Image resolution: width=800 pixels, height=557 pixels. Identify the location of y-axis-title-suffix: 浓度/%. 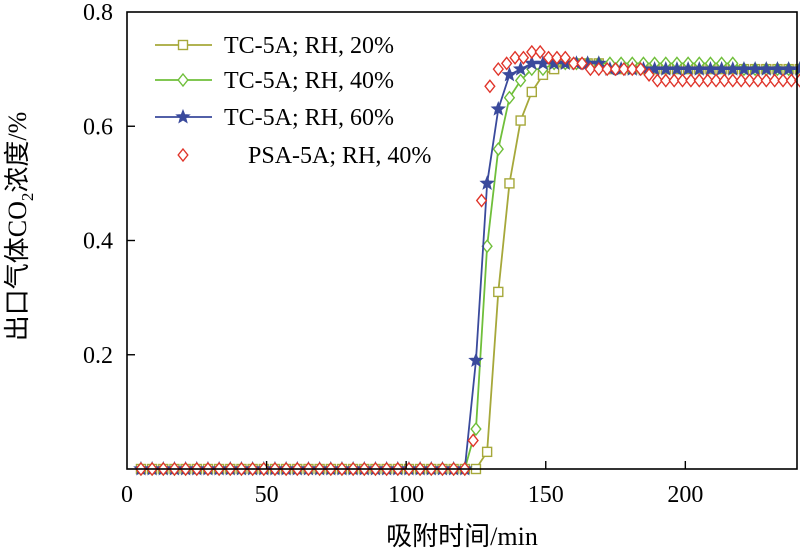
(17, 152).